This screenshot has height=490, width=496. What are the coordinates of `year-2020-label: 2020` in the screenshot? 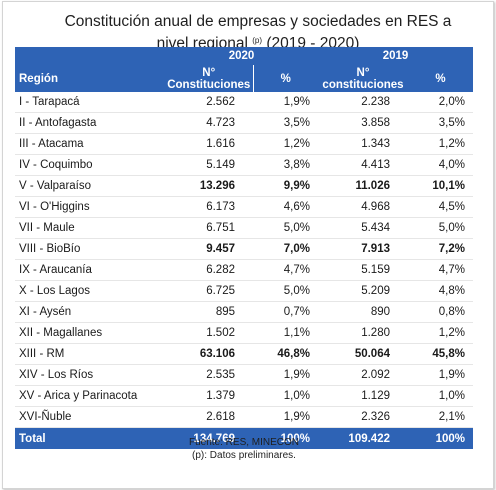 It's located at (241, 56).